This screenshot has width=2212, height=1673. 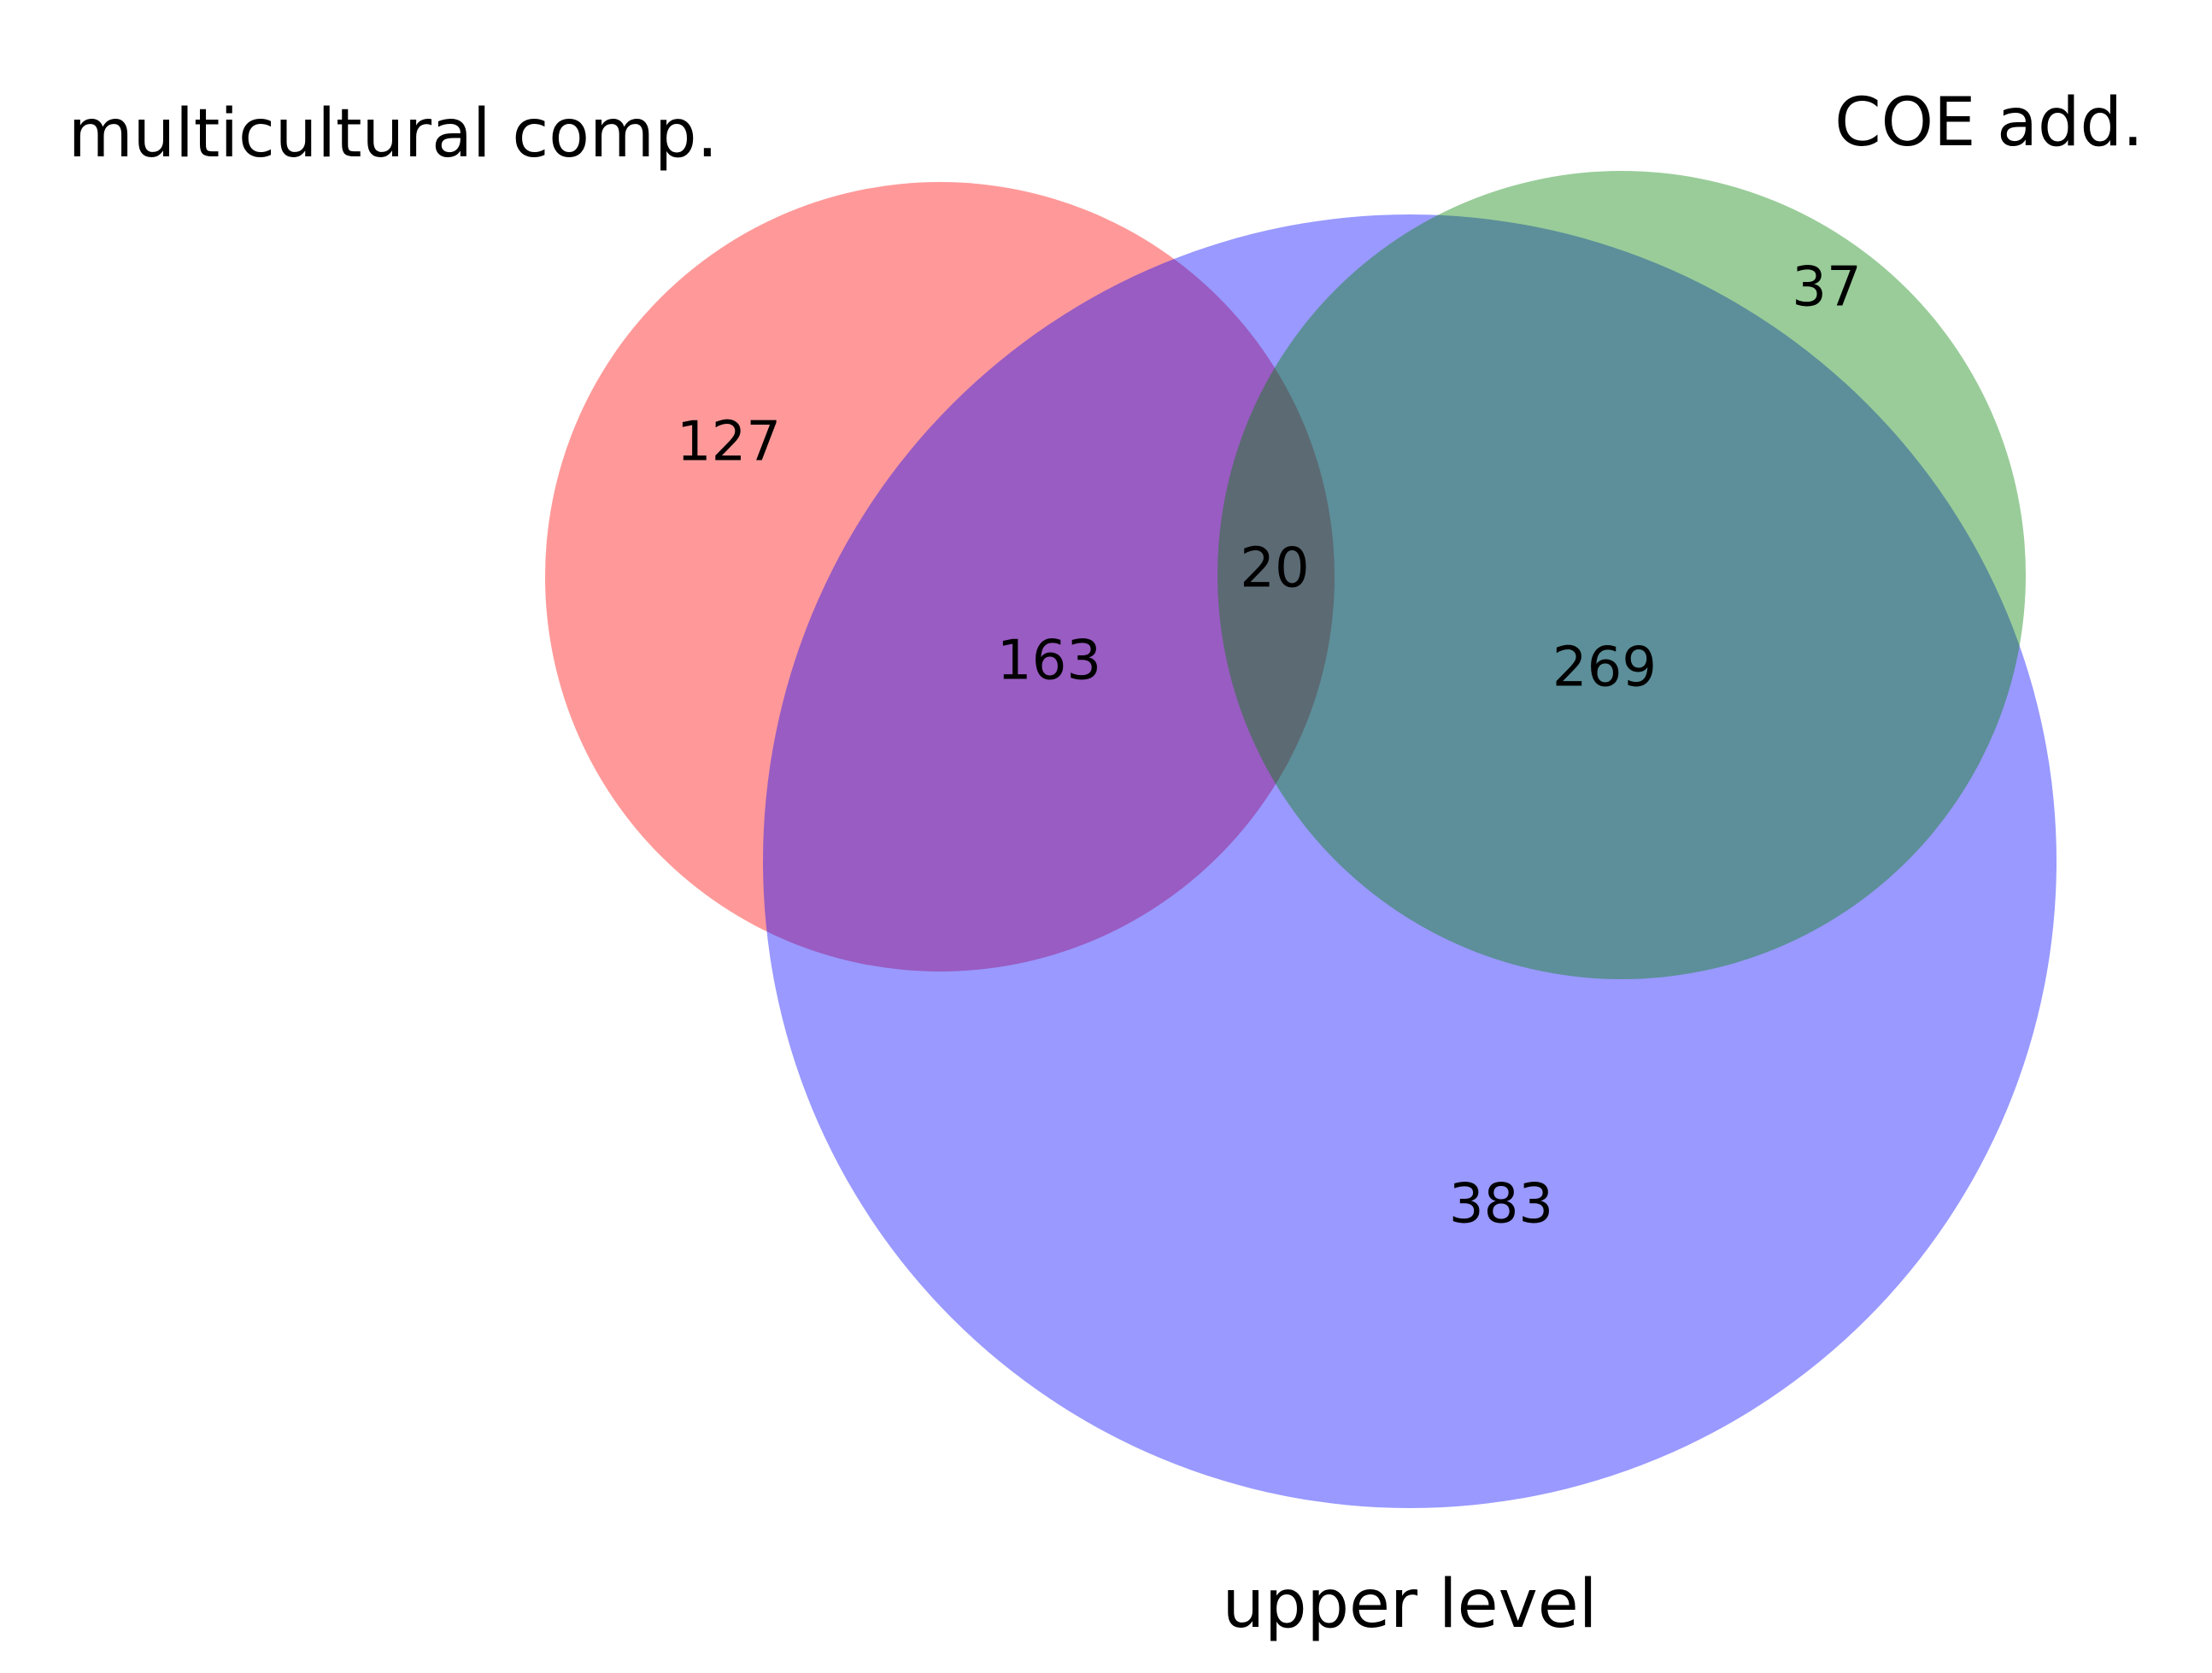 I want to click on region-count-coe-upper: 269, so click(x=1604, y=668).